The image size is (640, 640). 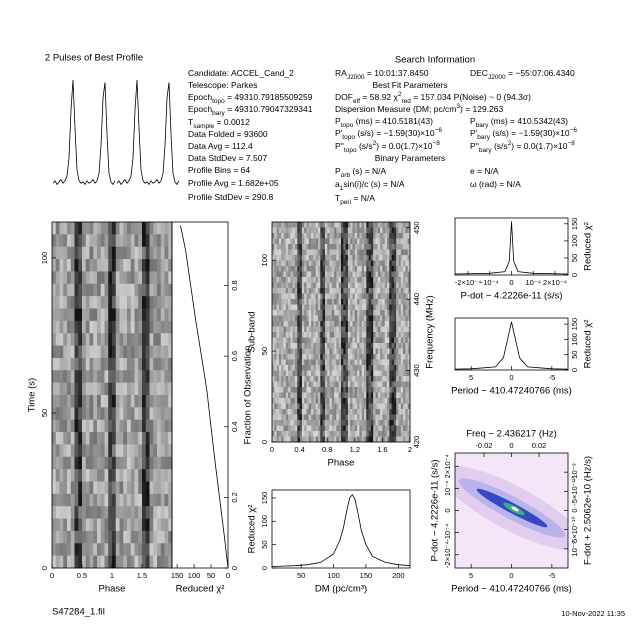 I want to click on info-text: ) = 0.0(1.7)×10, so click(x=539, y=146).